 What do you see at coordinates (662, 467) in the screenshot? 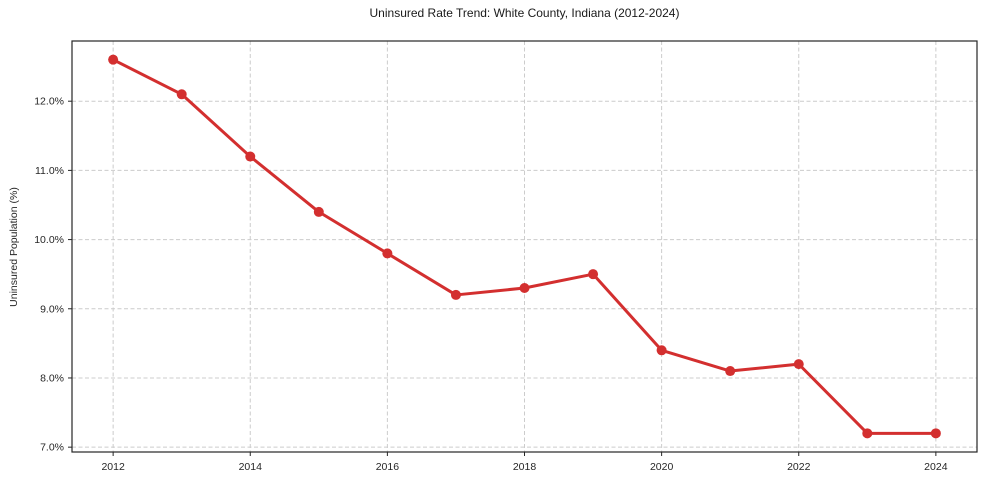
I see `x-tick-label: 2020` at bounding box center [662, 467].